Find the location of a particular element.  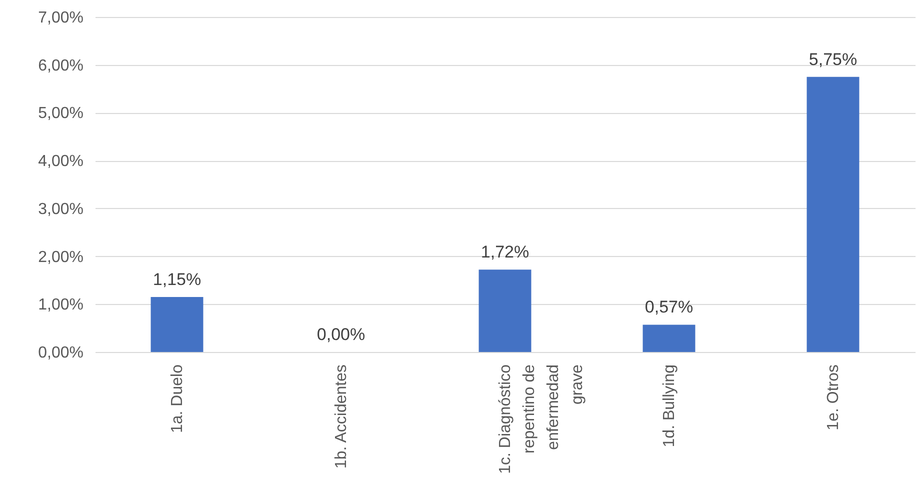

y-tick-label: 3,00% is located at coordinates (61, 209).